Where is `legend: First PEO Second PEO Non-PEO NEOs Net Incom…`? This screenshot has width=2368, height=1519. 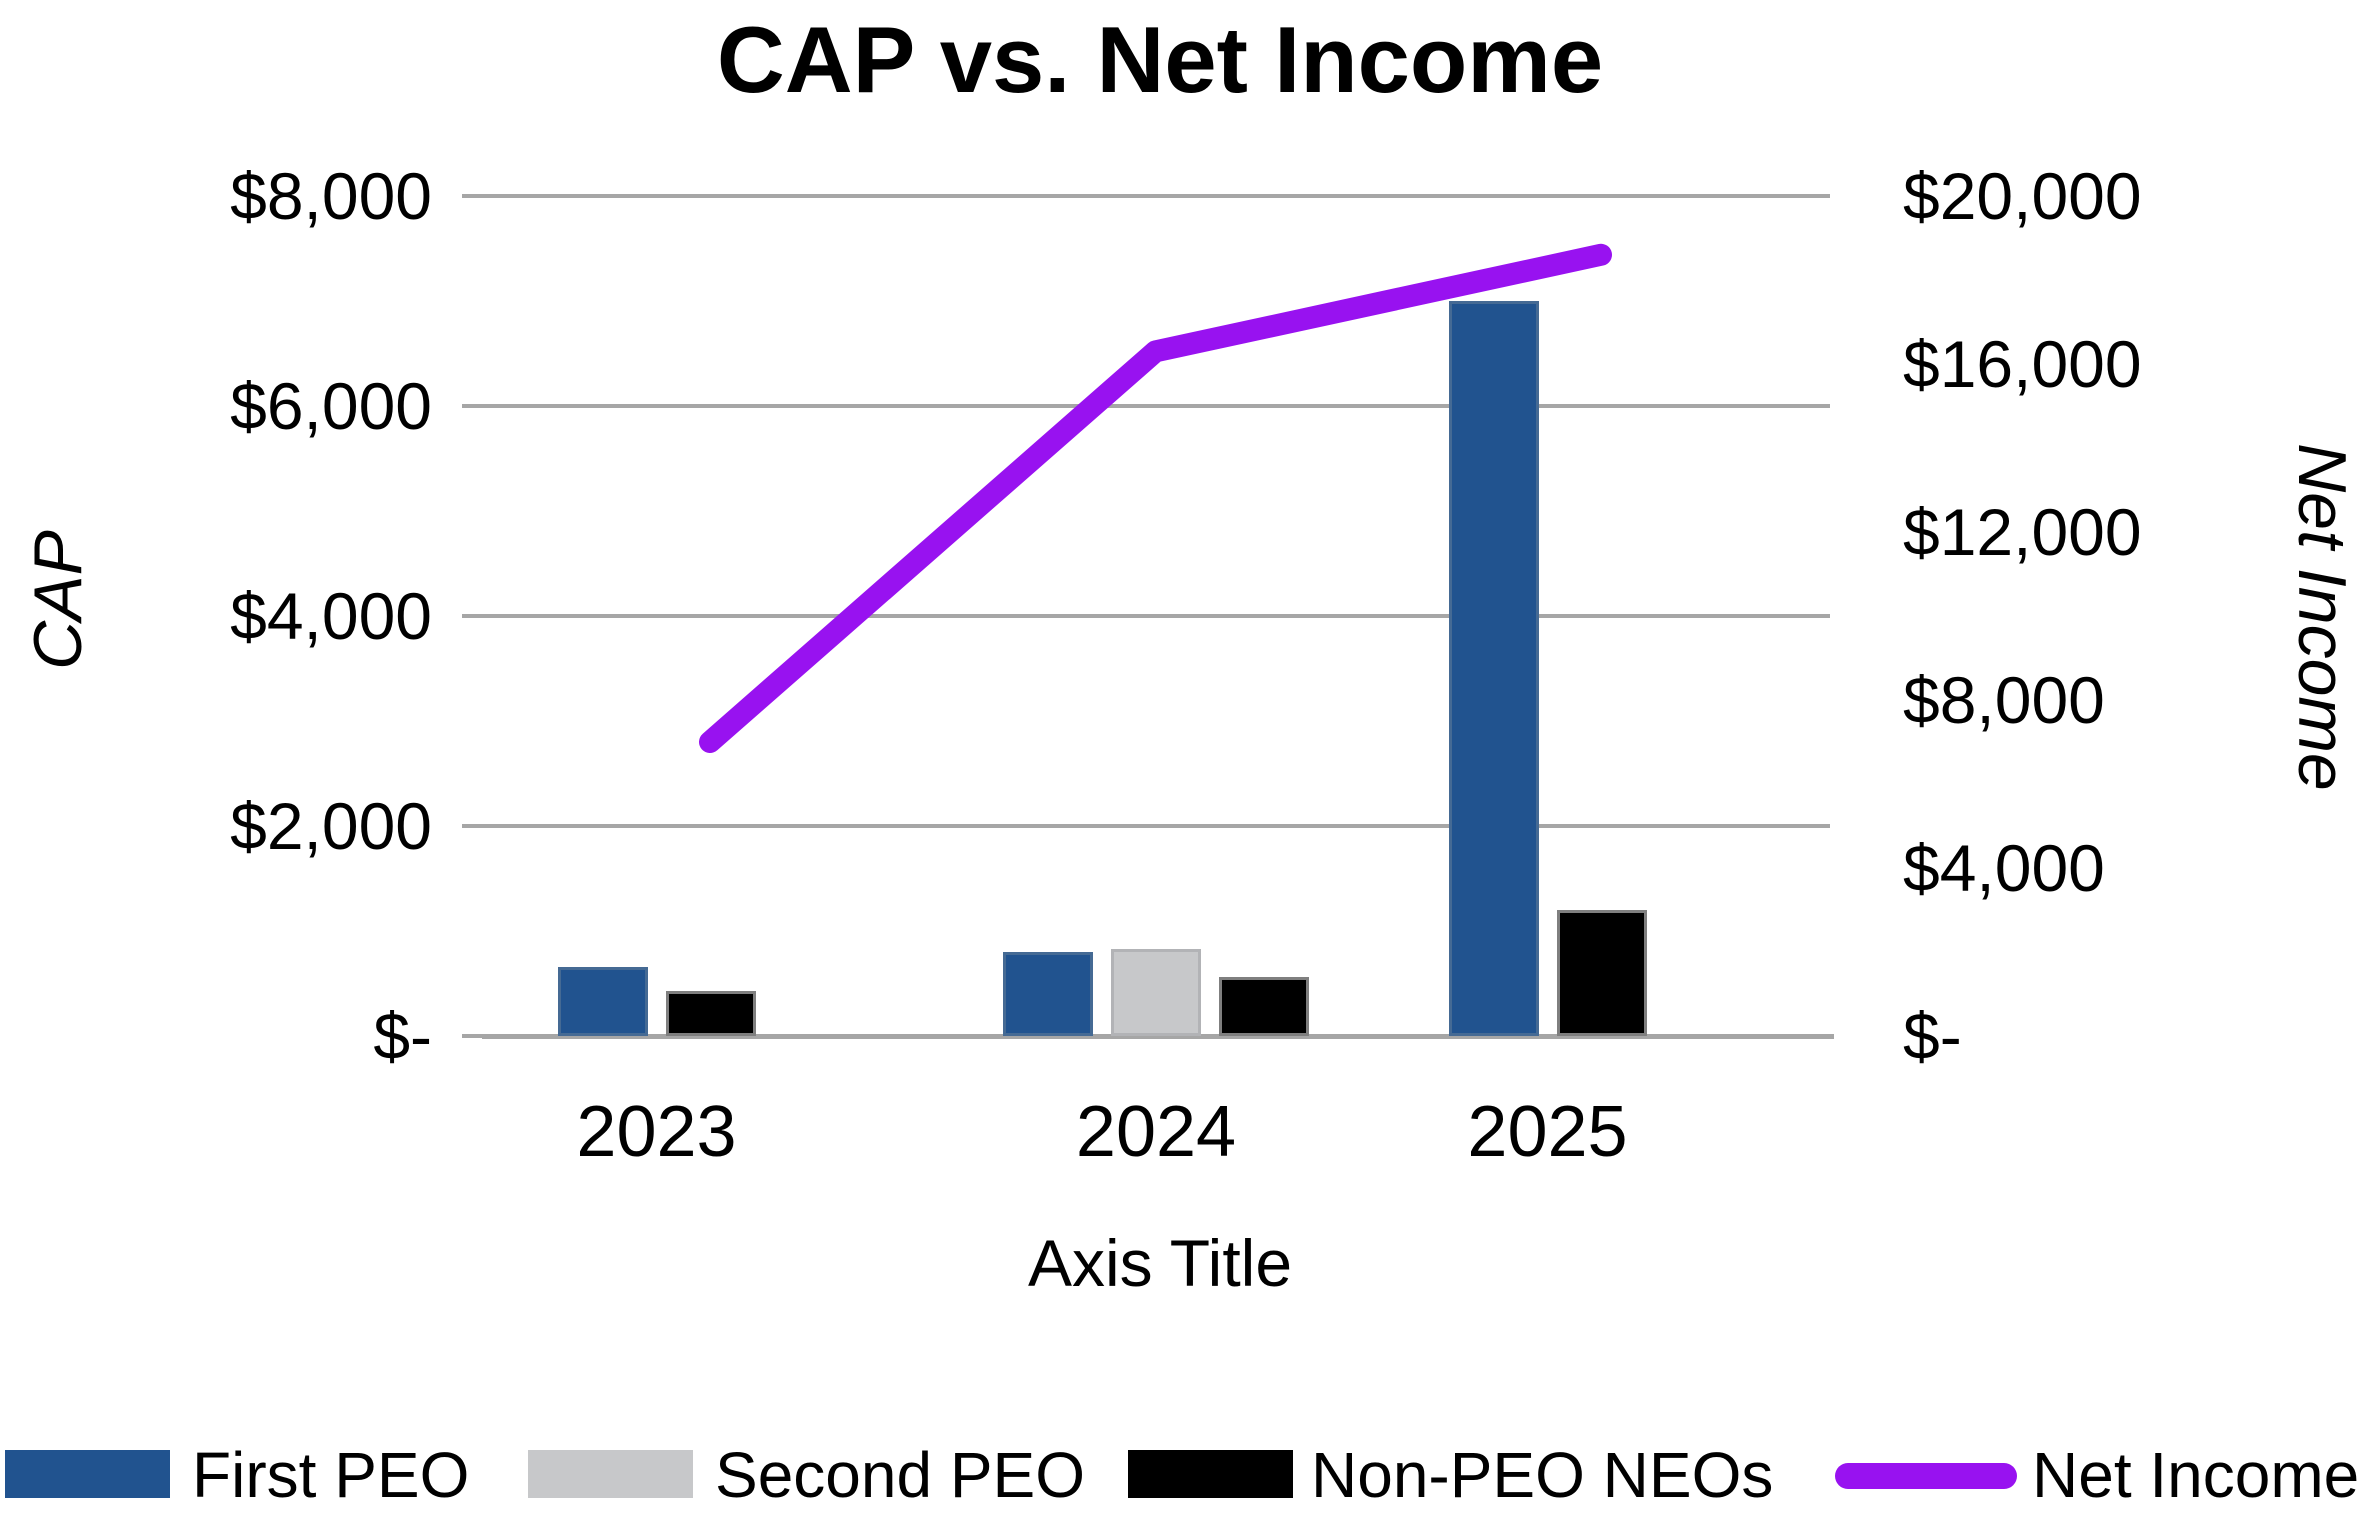
legend: First PEO Second PEO Non-PEO NEOs Net Incom… is located at coordinates (1184, 1475).